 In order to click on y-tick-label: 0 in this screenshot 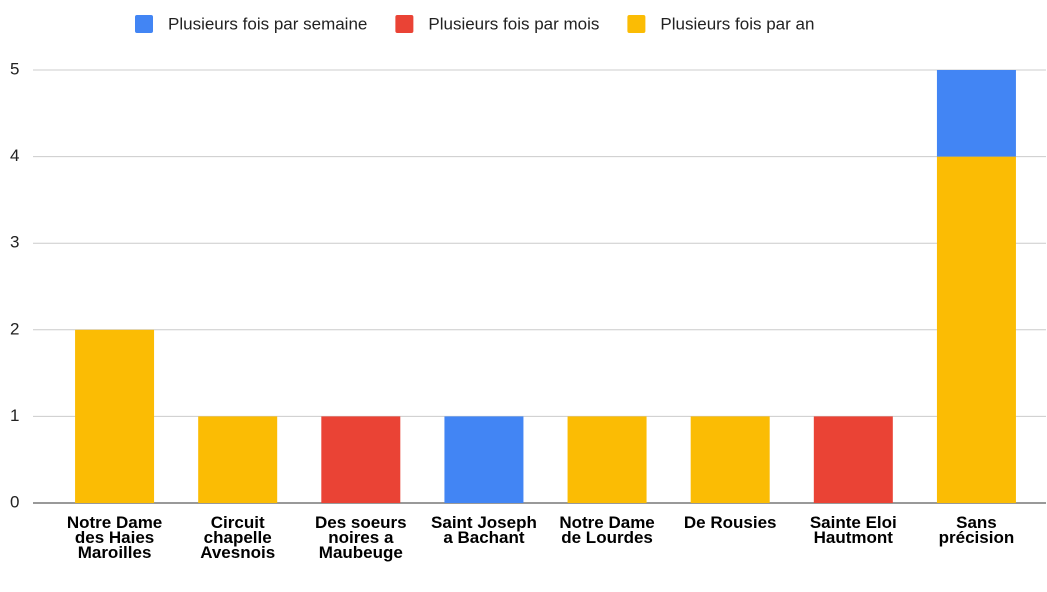, I will do `click(14, 501)`.